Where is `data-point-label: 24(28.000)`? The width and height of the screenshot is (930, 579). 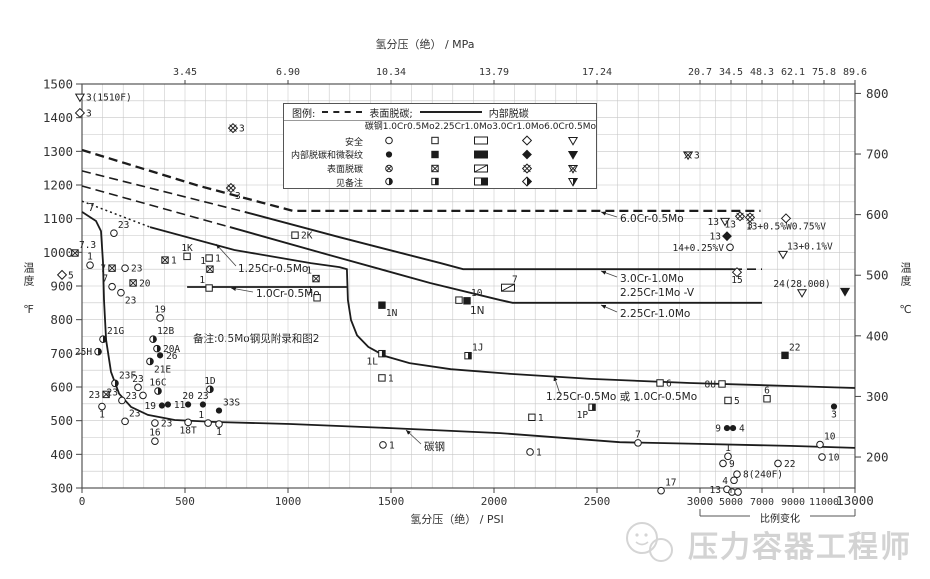 data-point-label: 24(28.000) is located at coordinates (801, 284).